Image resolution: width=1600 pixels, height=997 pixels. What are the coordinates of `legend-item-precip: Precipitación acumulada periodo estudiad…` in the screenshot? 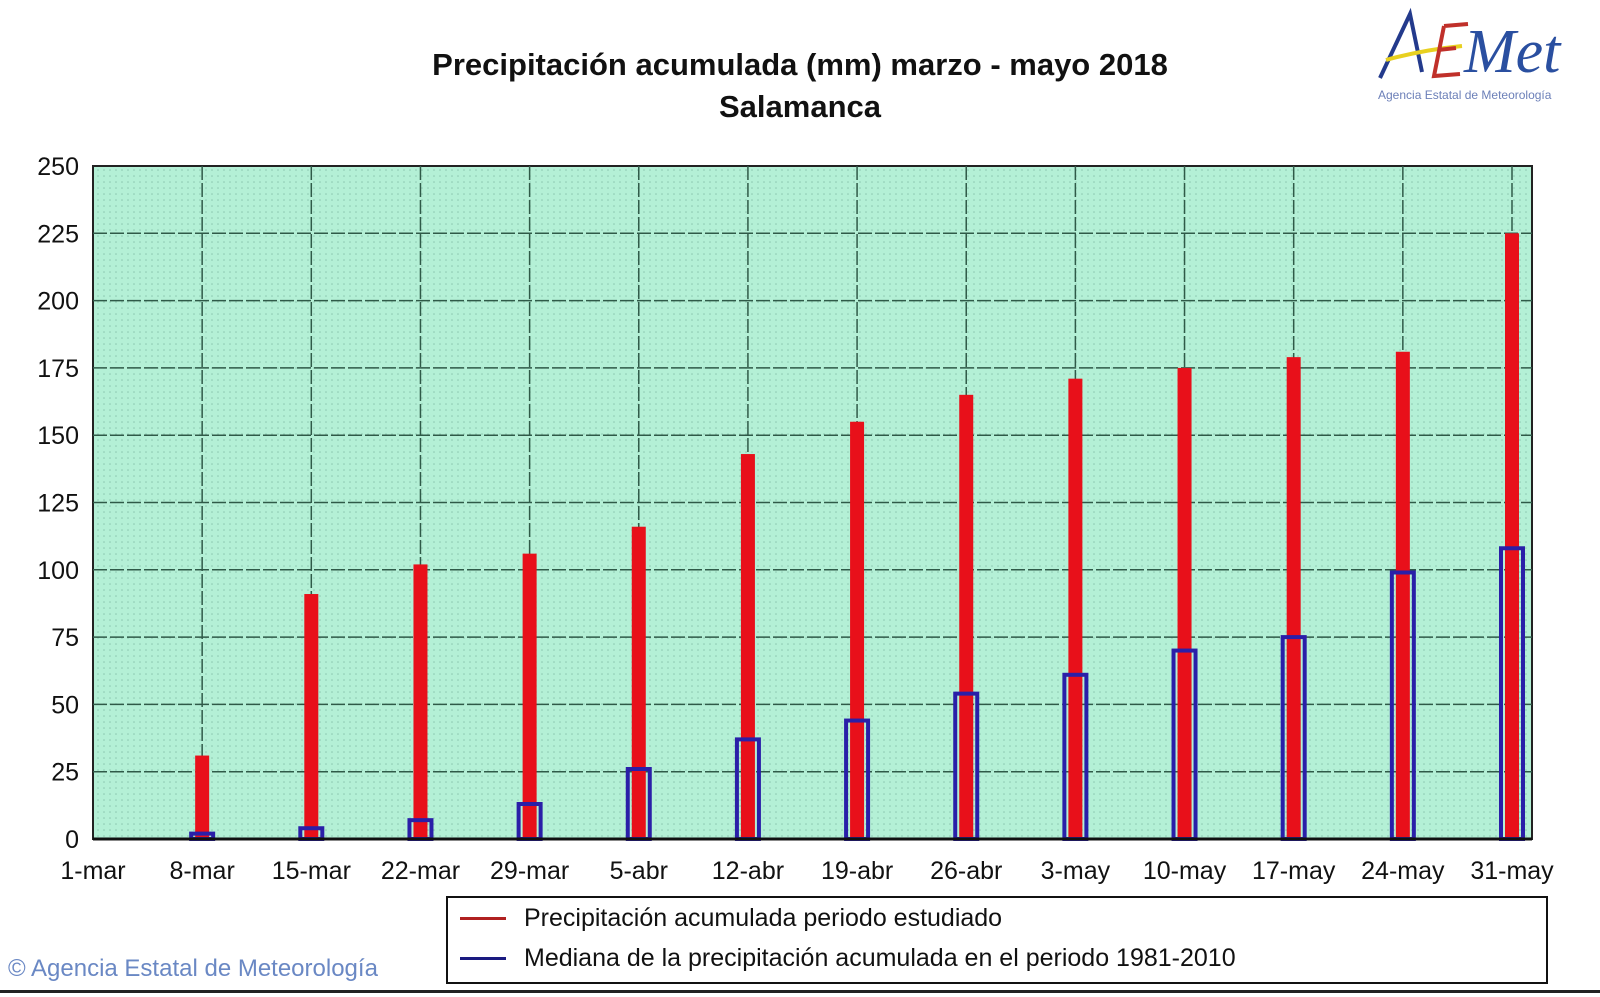 It's located at (731, 918).